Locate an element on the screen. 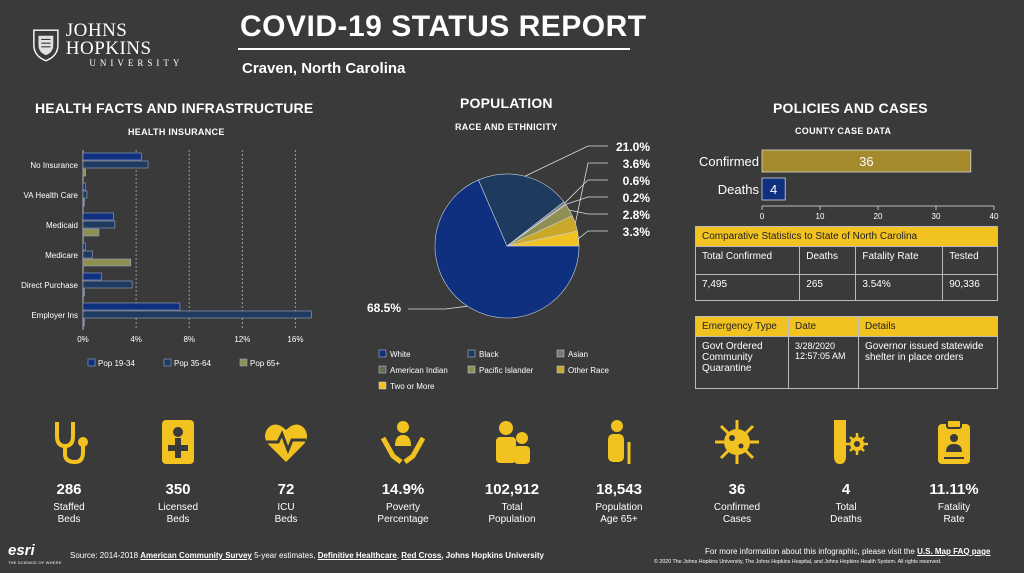 This screenshot has width=1024, height=573. population-chart-title: RACE AND ETHNICITY is located at coordinates (506, 127).